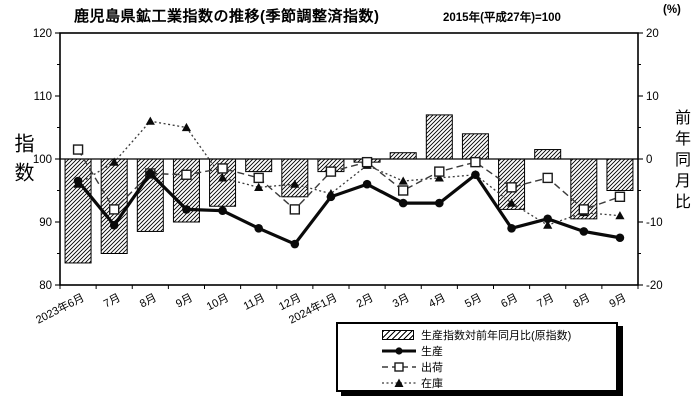 The image size is (700, 405). I want to click on right-tick-label: -10, so click(654, 223).